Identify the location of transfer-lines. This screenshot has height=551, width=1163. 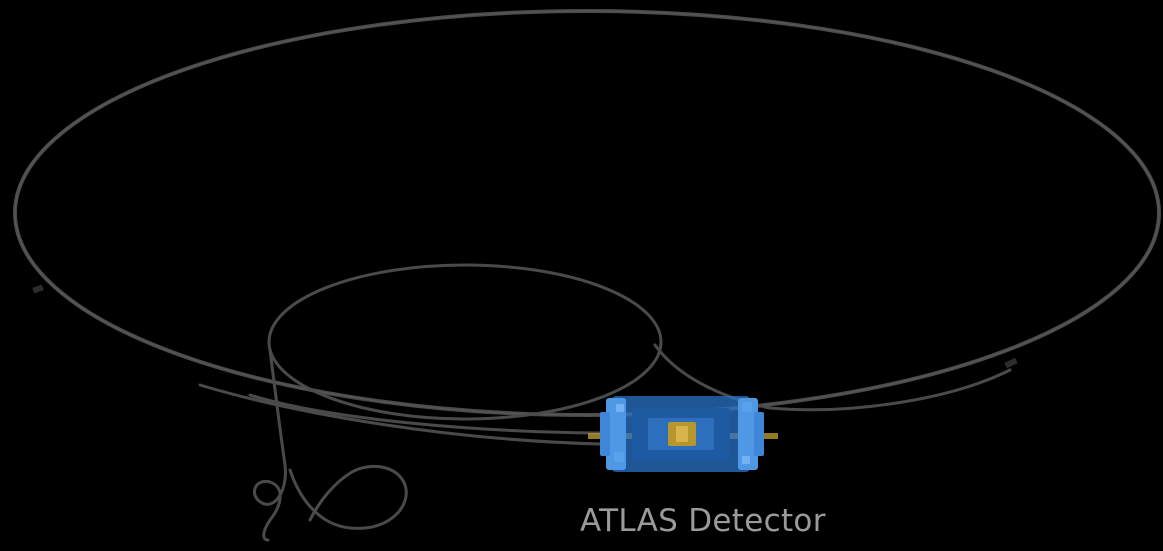
(605, 394).